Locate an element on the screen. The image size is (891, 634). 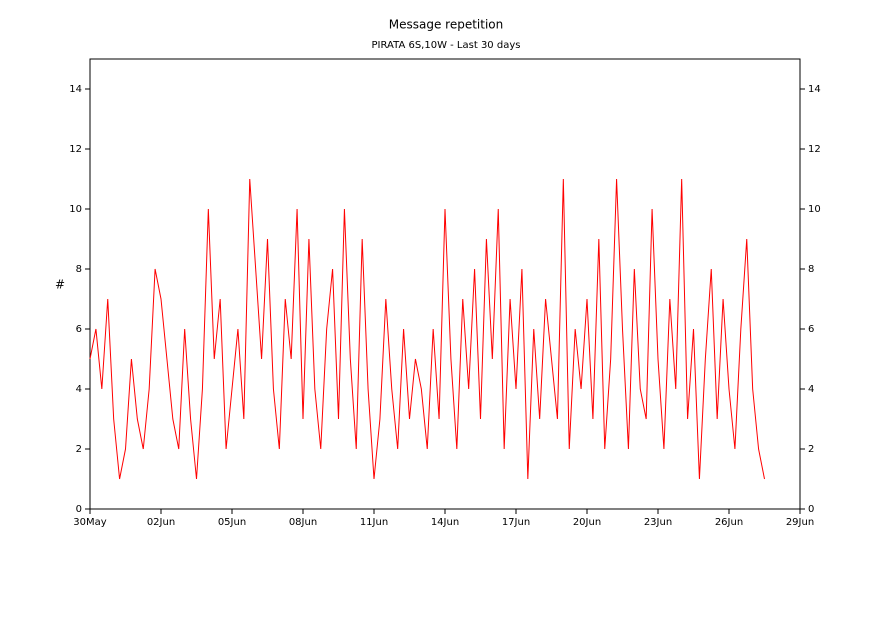
y-tick-label: 8 is located at coordinates (79, 269).